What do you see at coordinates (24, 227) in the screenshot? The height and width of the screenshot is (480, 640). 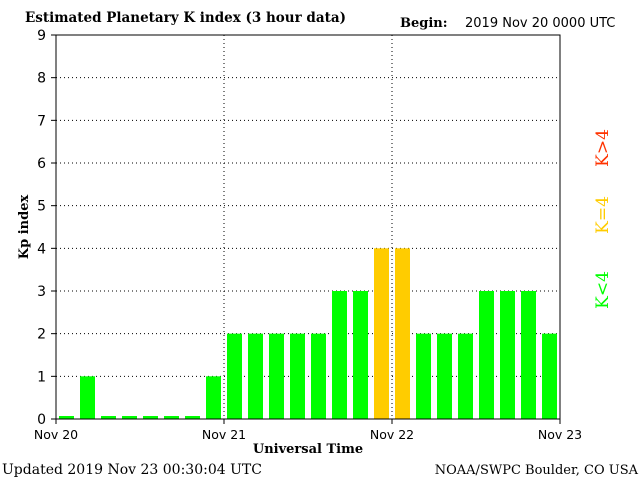 I see `y-axis-label: Kp index` at bounding box center [24, 227].